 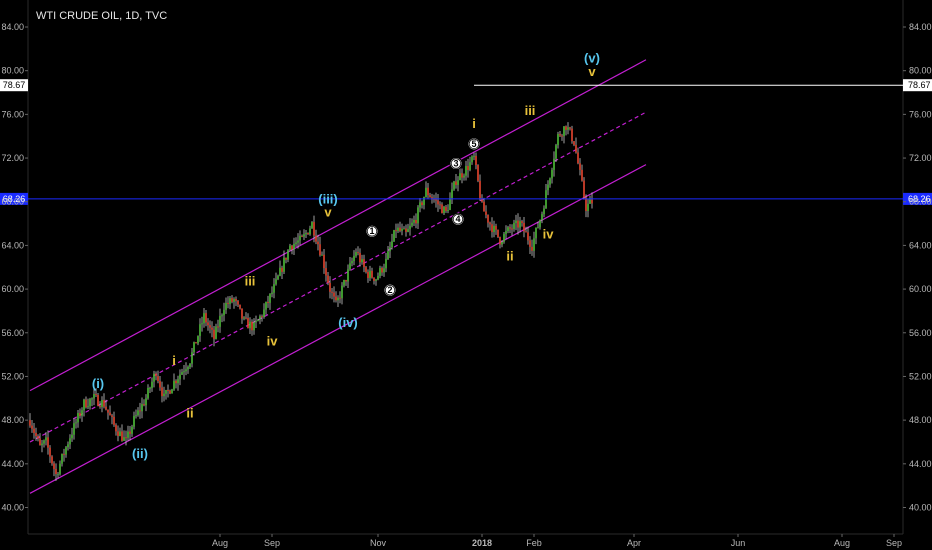 What do you see at coordinates (457, 219) in the screenshot?
I see `wave-badge-text: 4` at bounding box center [457, 219].